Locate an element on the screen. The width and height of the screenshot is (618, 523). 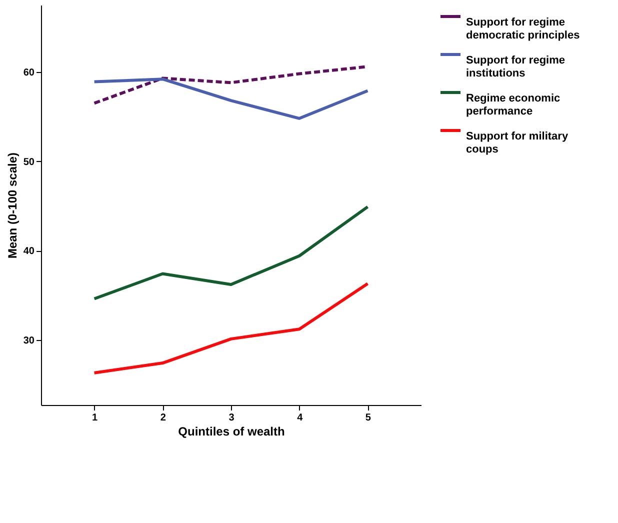
y-tick-label: 30 is located at coordinates (29, 340).